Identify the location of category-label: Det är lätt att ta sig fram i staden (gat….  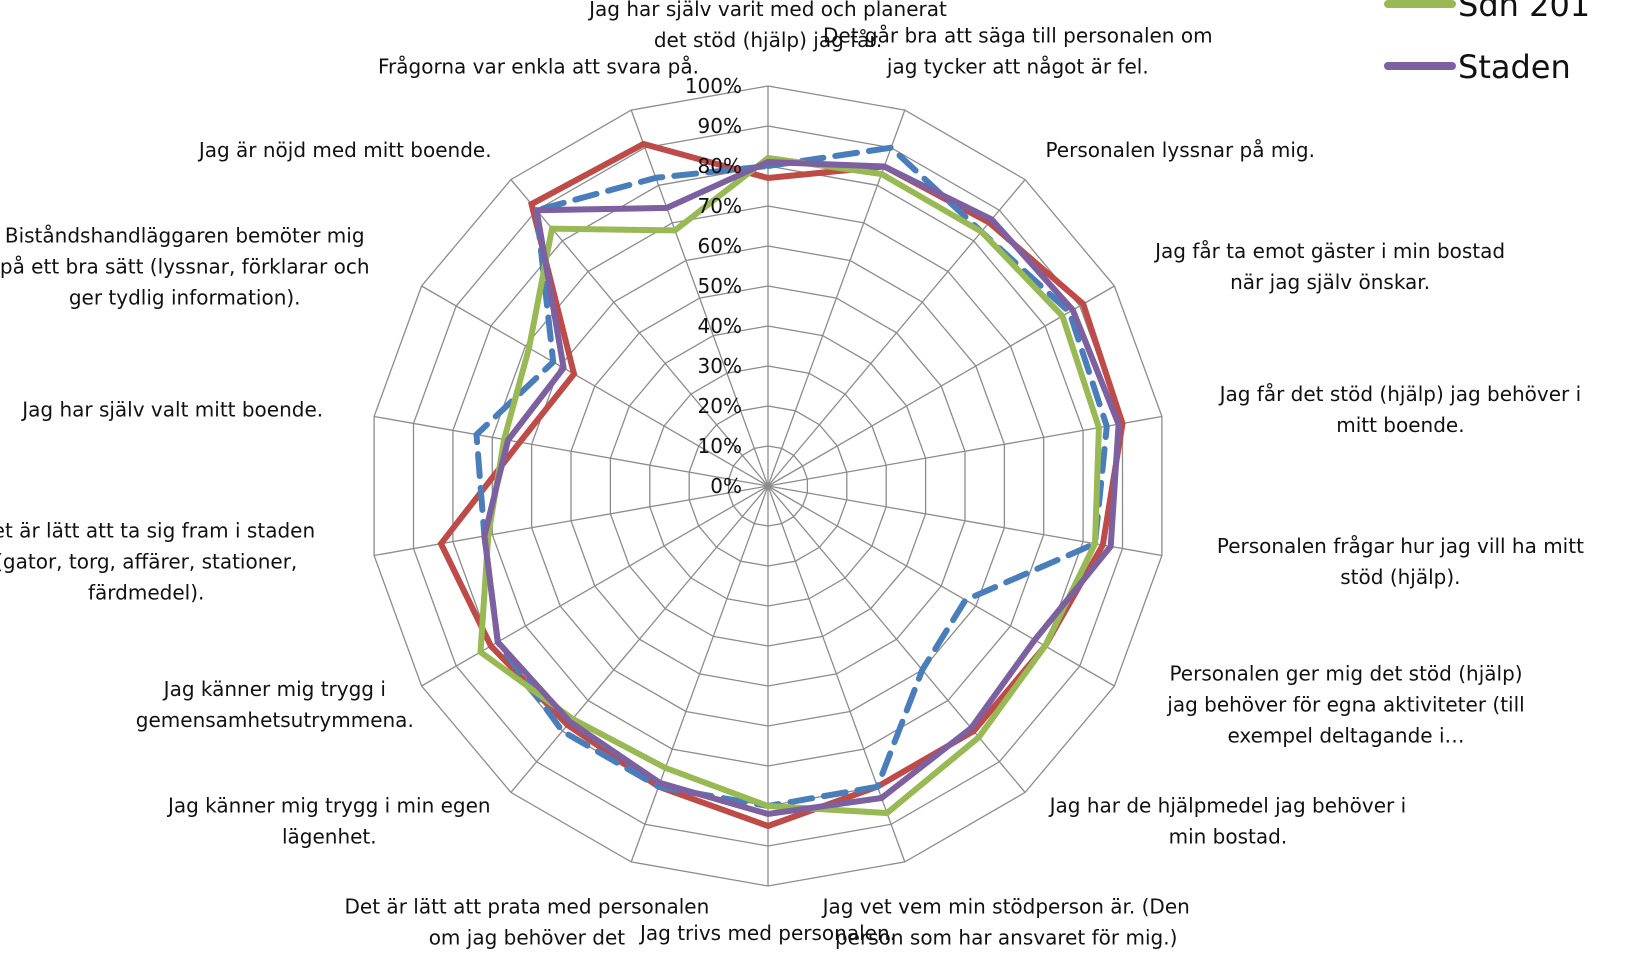
(157, 562).